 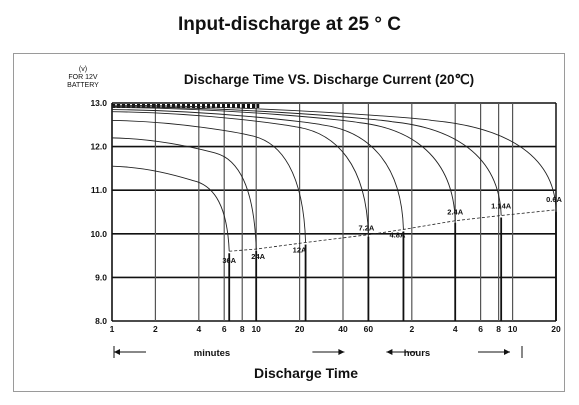 What do you see at coordinates (112, 329) in the screenshot?
I see `x-tick-label: 1` at bounding box center [112, 329].